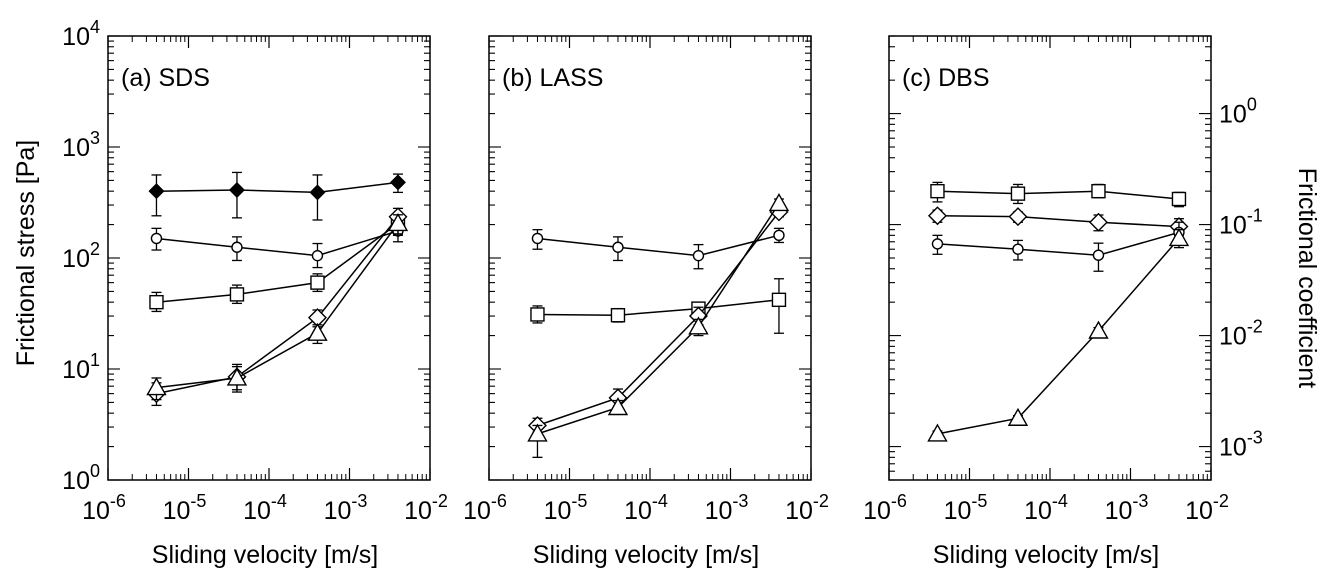  What do you see at coordinates (1241, 223) in the screenshot?
I see `y-tick-label-right: 10⁻¹` at bounding box center [1241, 223].